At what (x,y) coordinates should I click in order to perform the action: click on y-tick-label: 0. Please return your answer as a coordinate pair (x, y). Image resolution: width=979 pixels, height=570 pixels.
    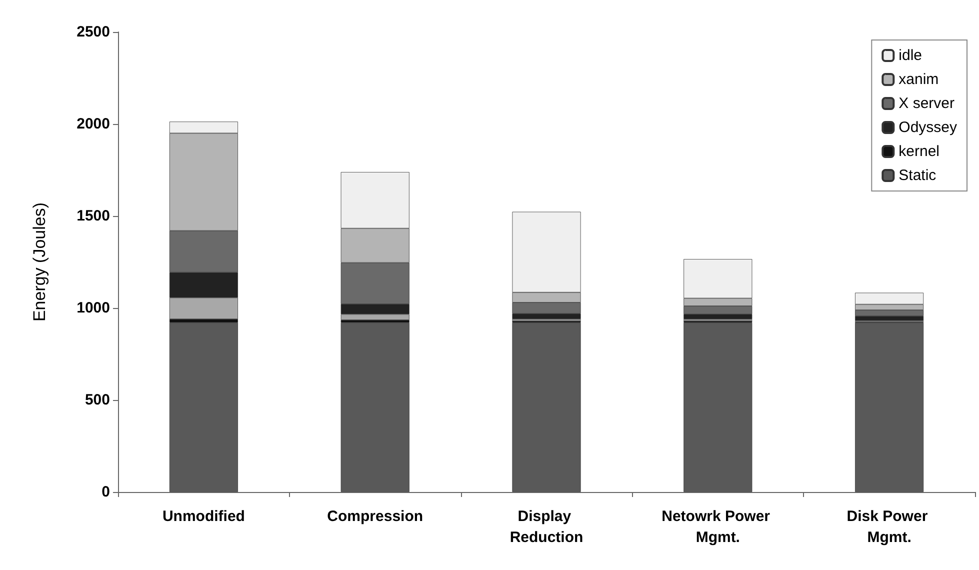
    Looking at the image, I should click on (106, 492).